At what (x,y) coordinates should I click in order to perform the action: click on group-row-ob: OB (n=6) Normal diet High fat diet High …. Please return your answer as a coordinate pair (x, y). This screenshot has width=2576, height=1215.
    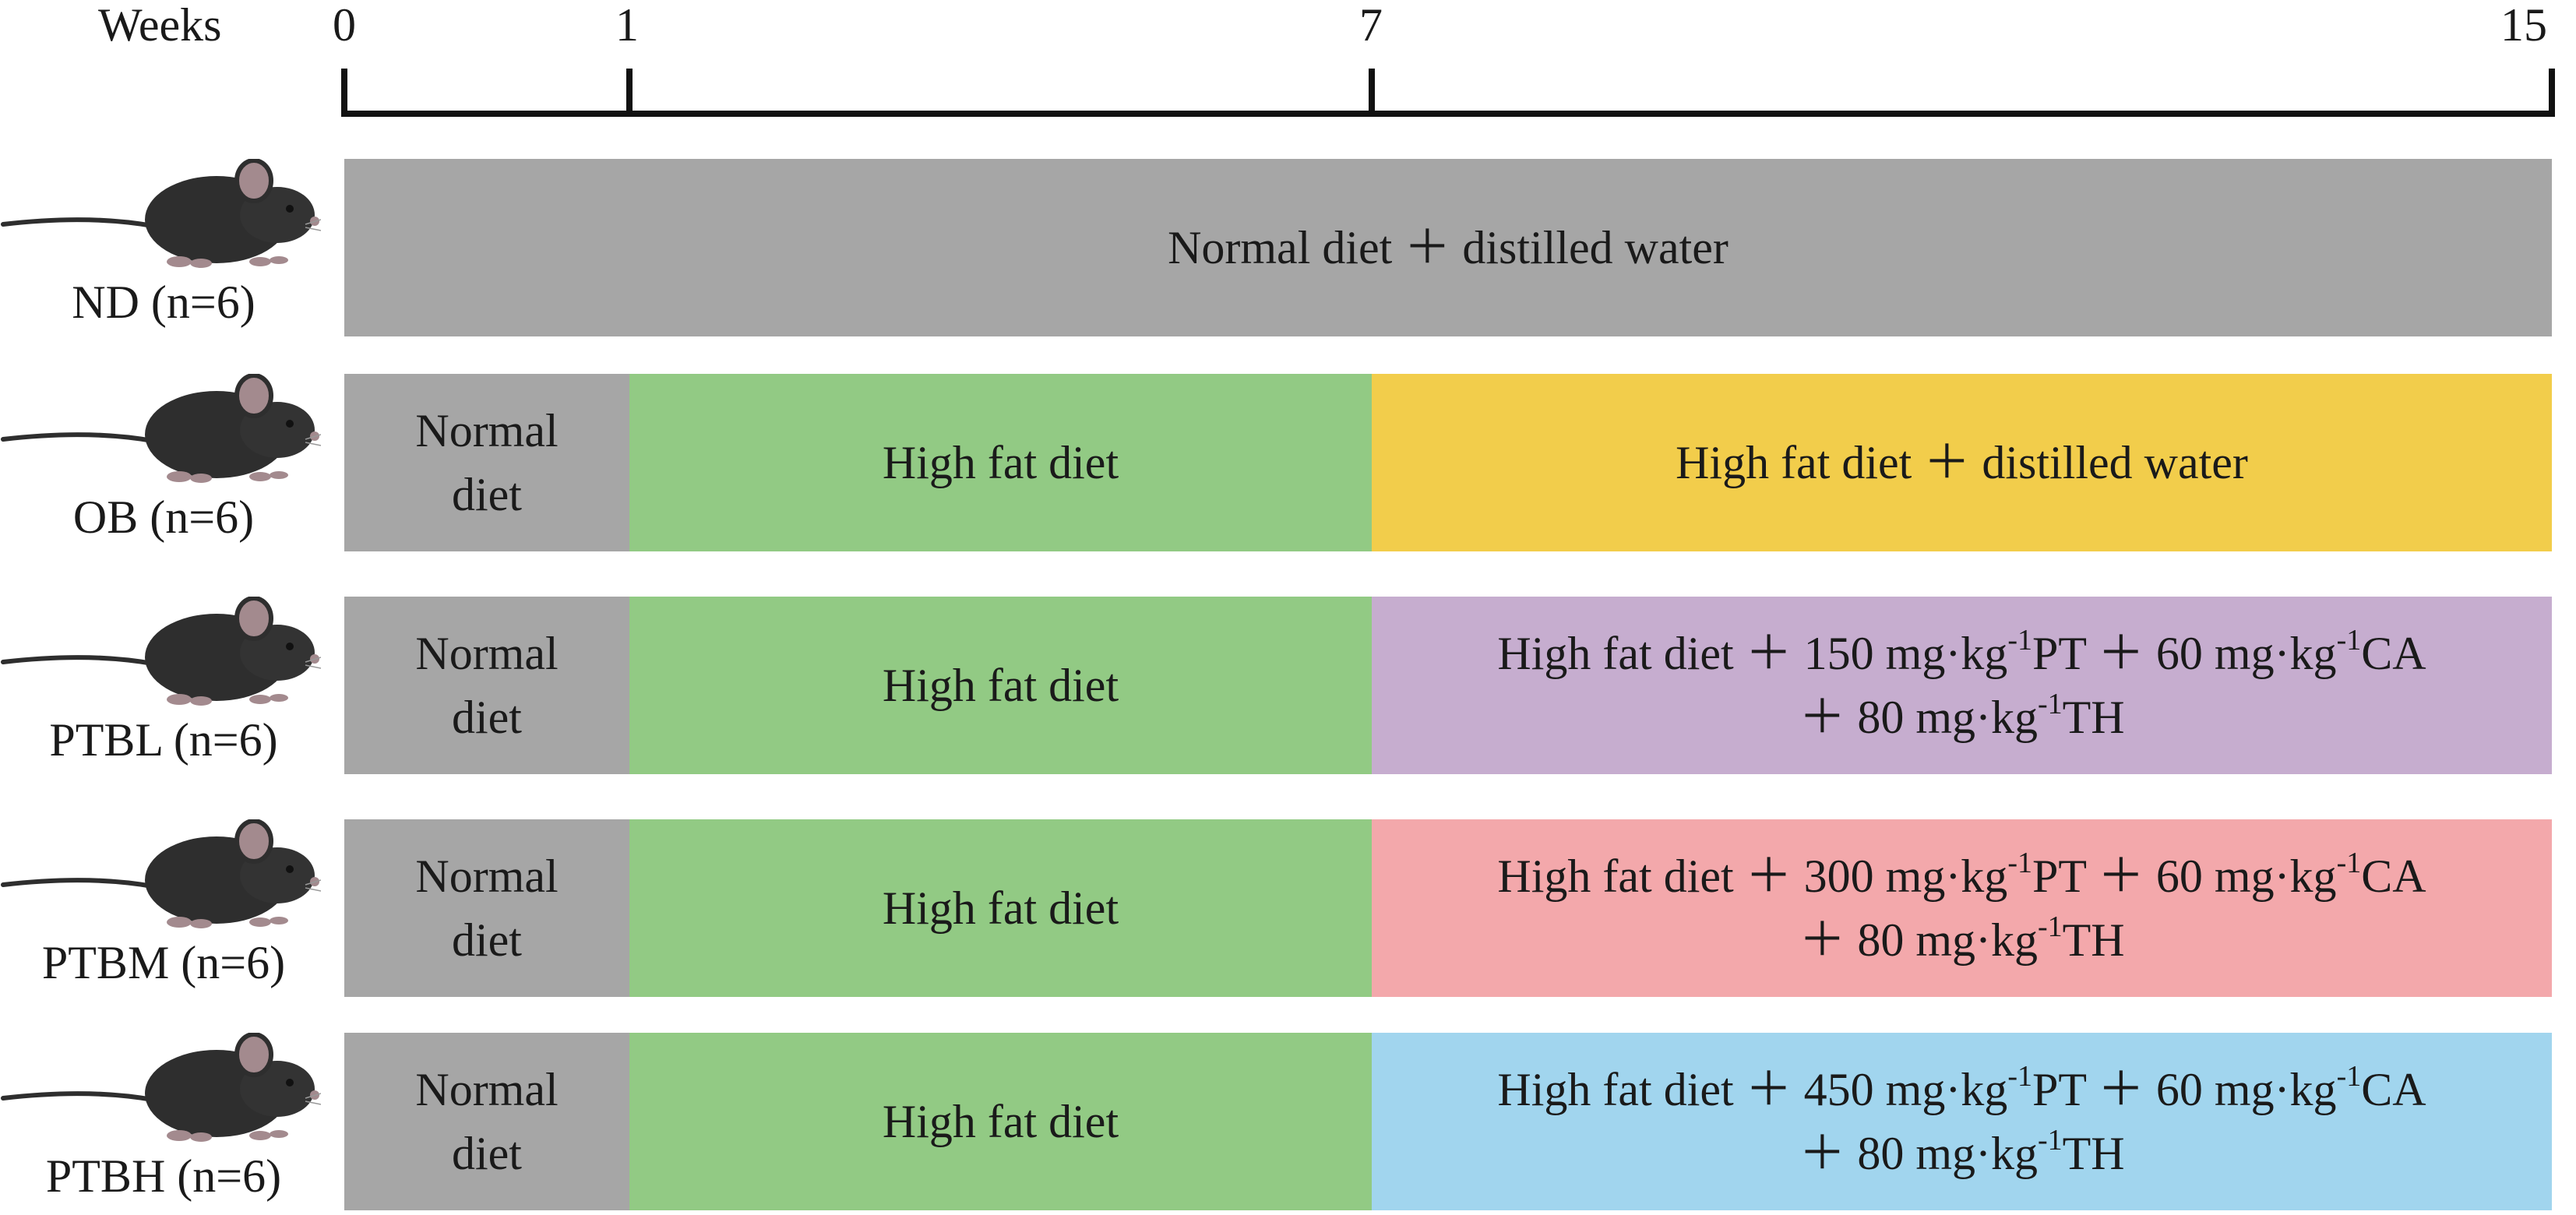
    Looking at the image, I should click on (1288, 462).